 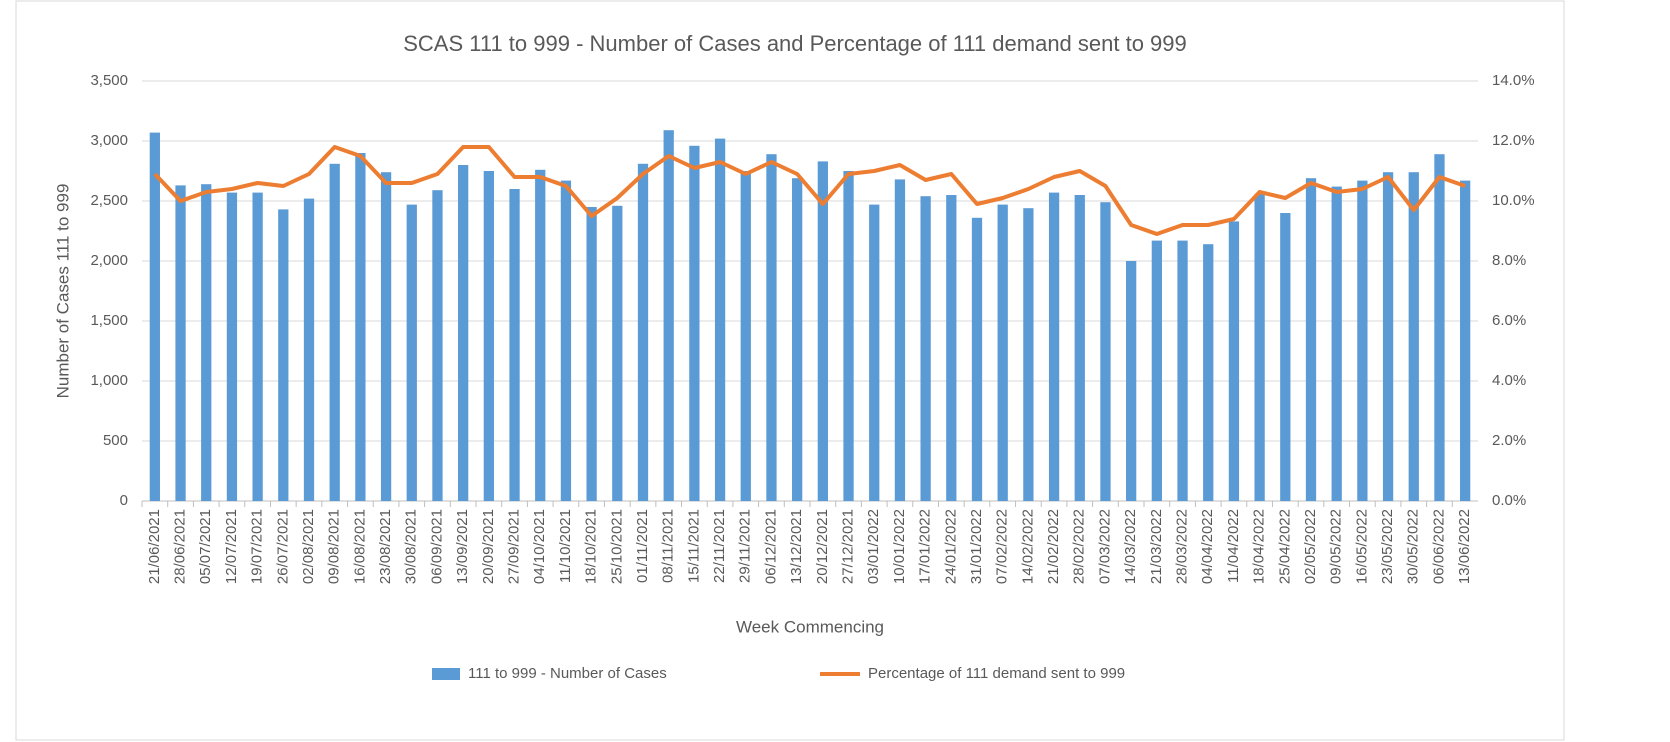 What do you see at coordinates (109, 380) in the screenshot?
I see `y-tick-label: 1,000` at bounding box center [109, 380].